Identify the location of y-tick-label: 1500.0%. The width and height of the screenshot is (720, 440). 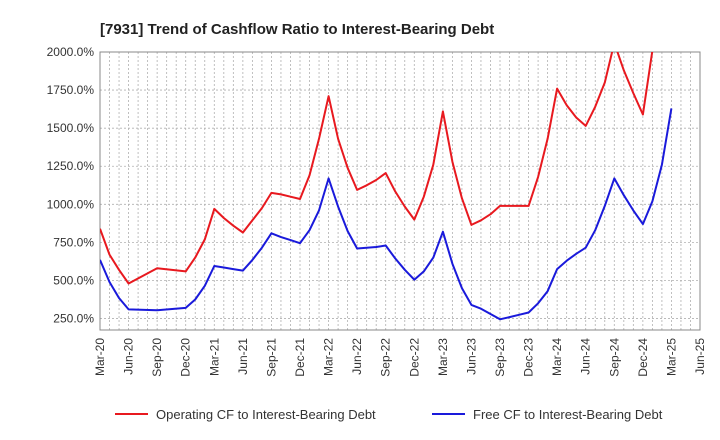
(71, 128).